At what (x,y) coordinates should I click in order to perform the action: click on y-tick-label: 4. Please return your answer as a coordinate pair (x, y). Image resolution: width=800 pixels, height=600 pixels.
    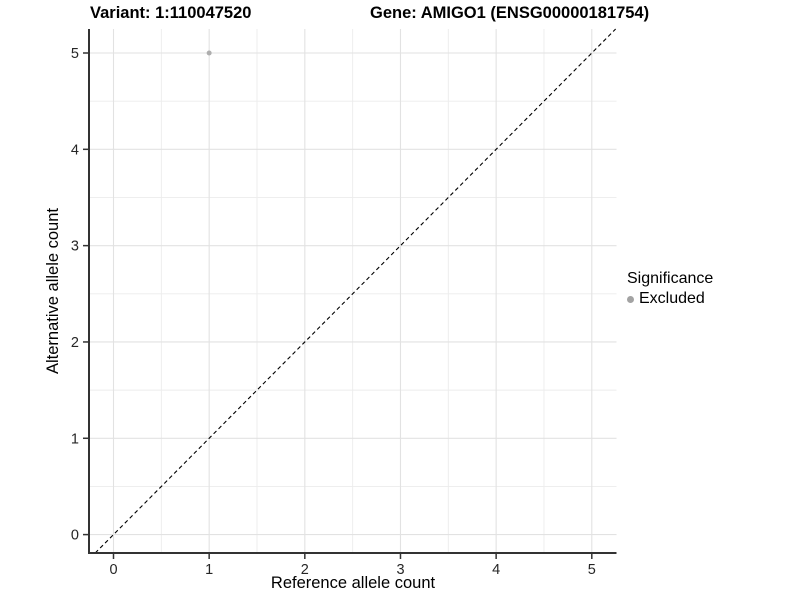
    Looking at the image, I should click on (75, 150).